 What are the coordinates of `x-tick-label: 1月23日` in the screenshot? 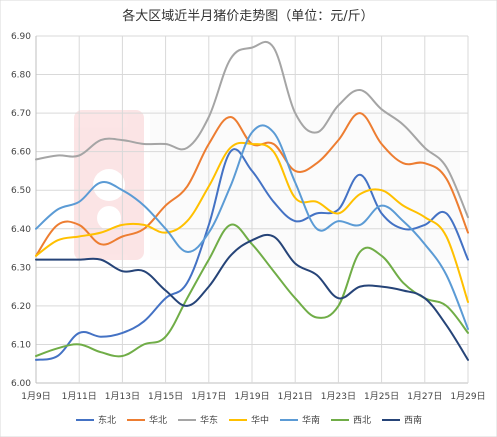 It's located at (338, 396).